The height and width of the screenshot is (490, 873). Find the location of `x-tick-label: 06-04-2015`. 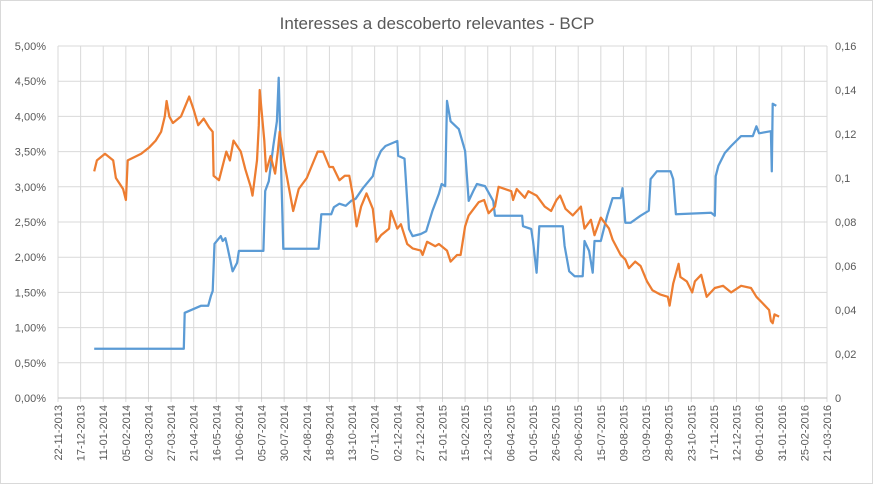

x-tick-label: 06-04-2015 is located at coordinates (511, 433).